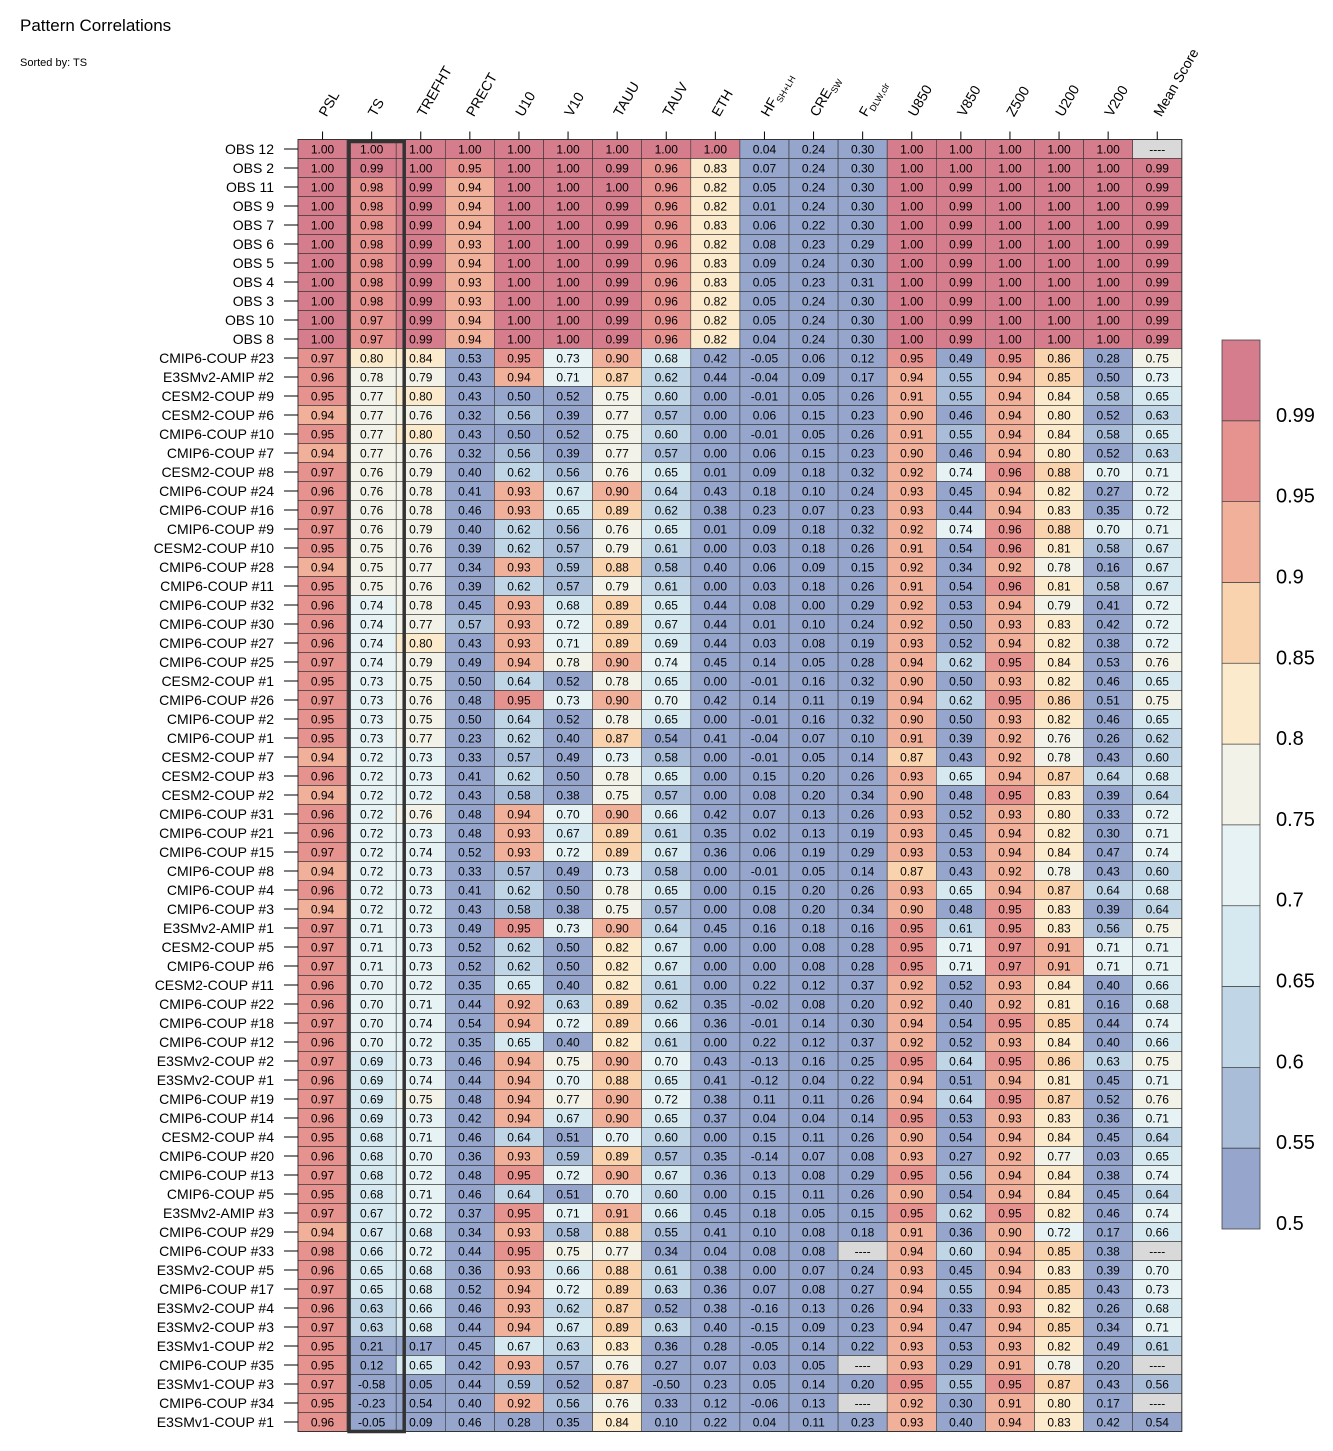  Describe the element at coordinates (470, 1024) in the screenshot. I see `cell-value-label: 0.54` at that location.